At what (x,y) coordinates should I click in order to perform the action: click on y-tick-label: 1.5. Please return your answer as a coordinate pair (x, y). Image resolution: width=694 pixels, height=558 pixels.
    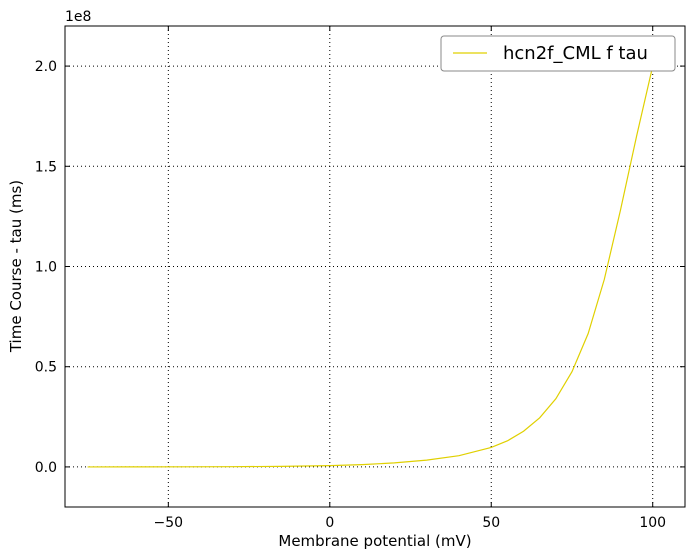
    Looking at the image, I should click on (46, 167).